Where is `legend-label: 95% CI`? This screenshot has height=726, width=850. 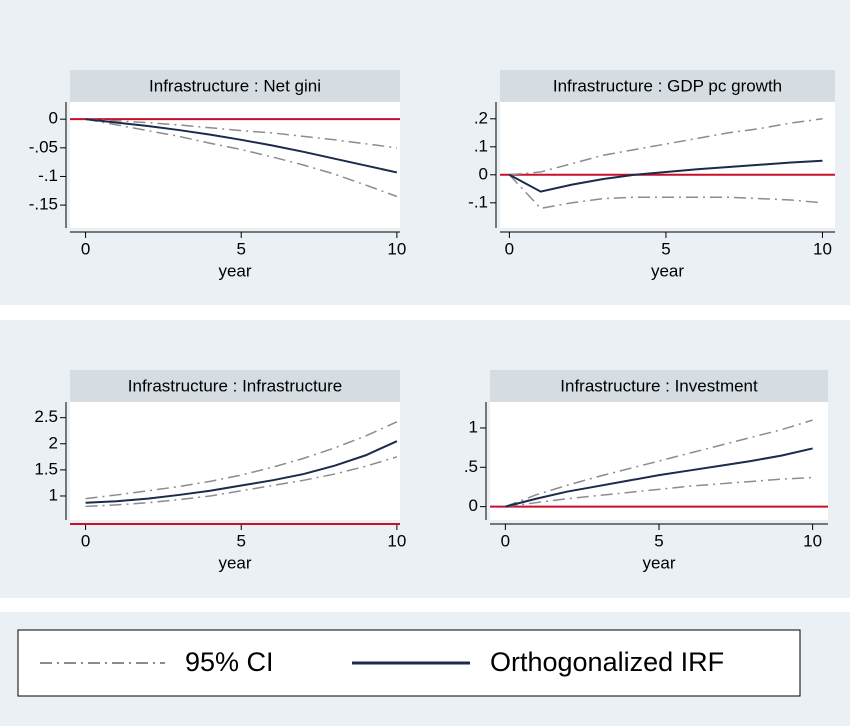 legend-label: 95% CI is located at coordinates (229, 662).